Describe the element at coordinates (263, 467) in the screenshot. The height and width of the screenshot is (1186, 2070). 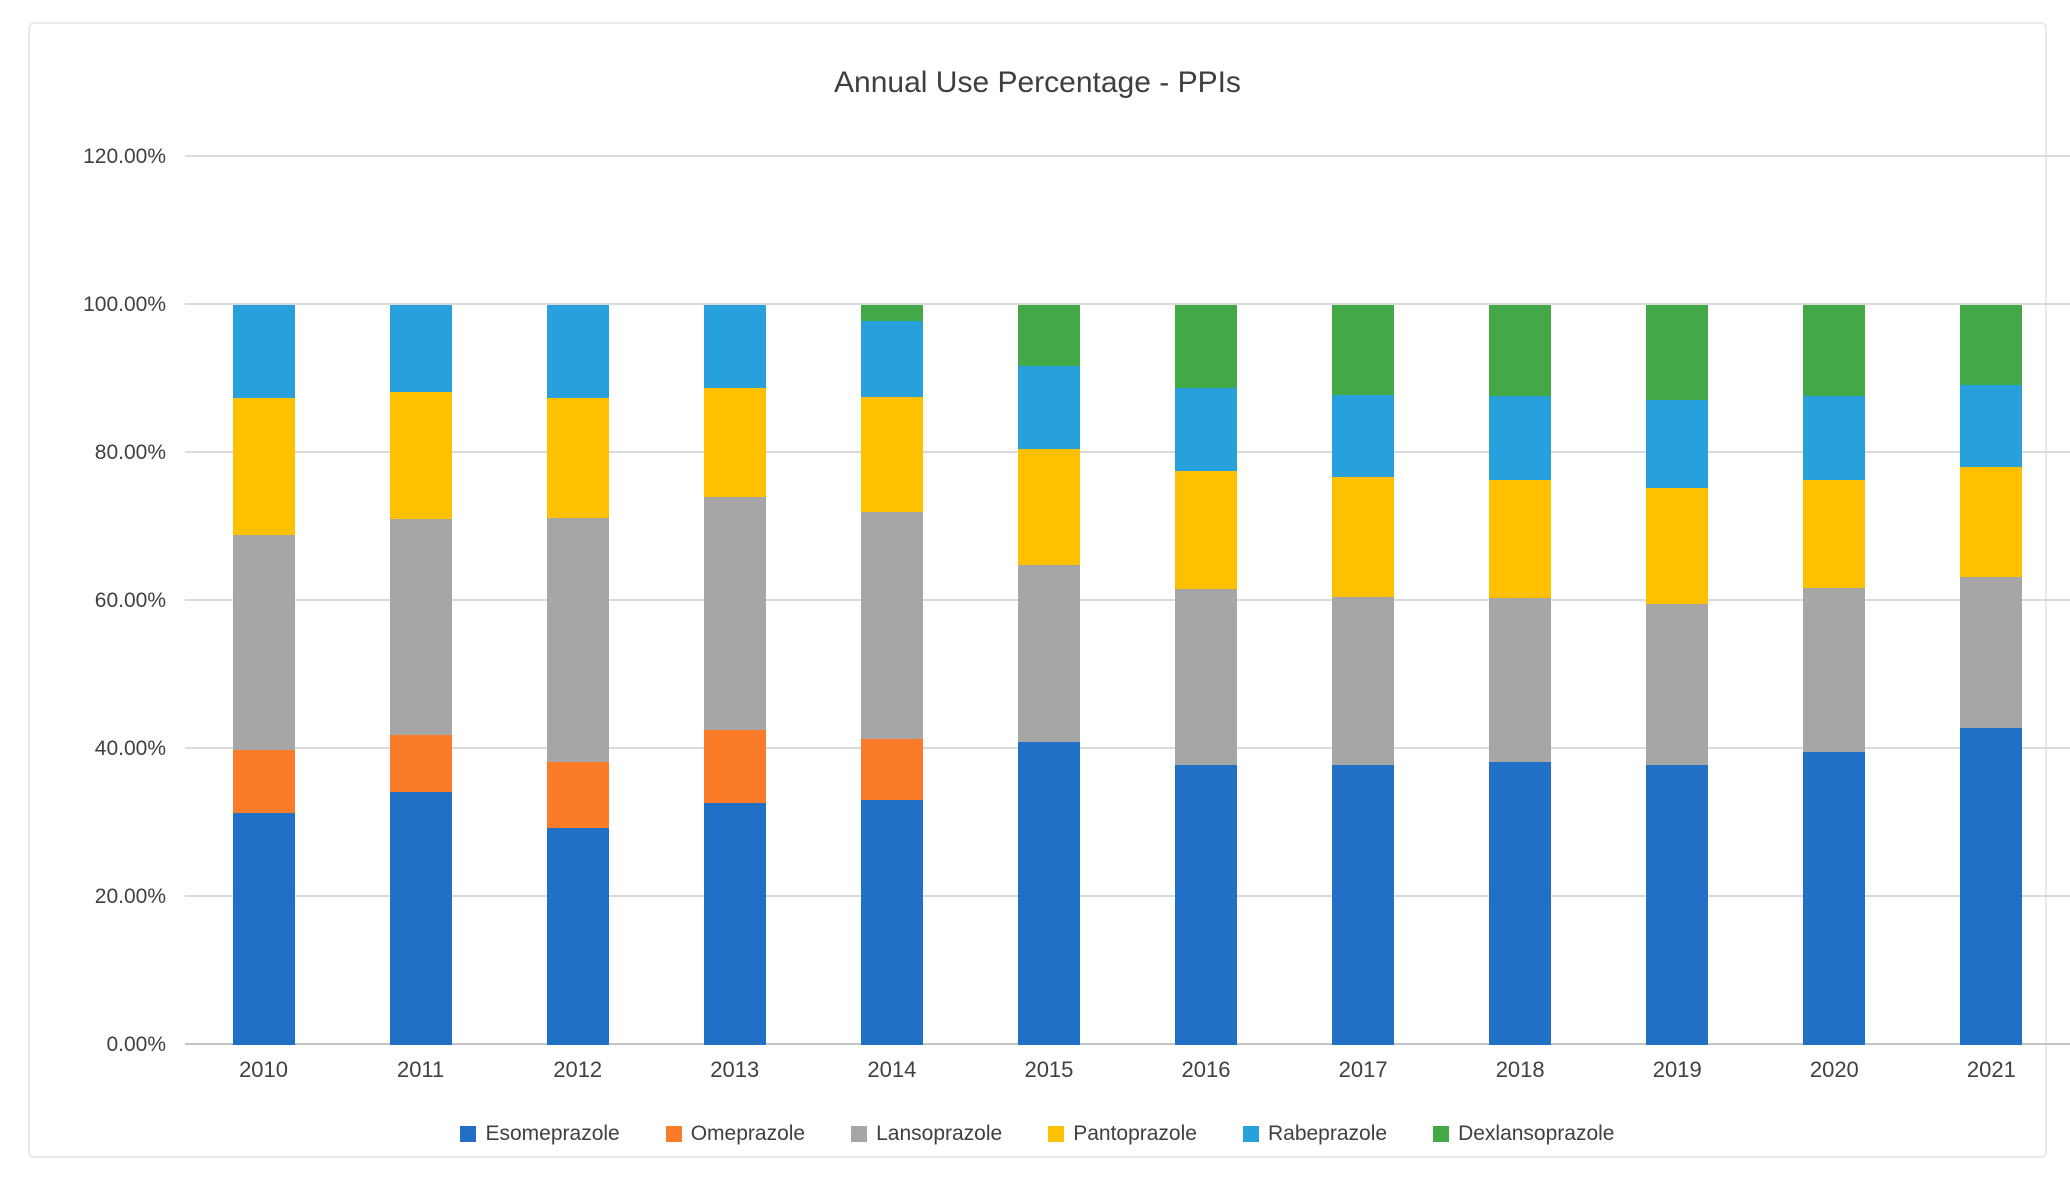
I see `bar-segment-pantoprazole-2010` at that location.